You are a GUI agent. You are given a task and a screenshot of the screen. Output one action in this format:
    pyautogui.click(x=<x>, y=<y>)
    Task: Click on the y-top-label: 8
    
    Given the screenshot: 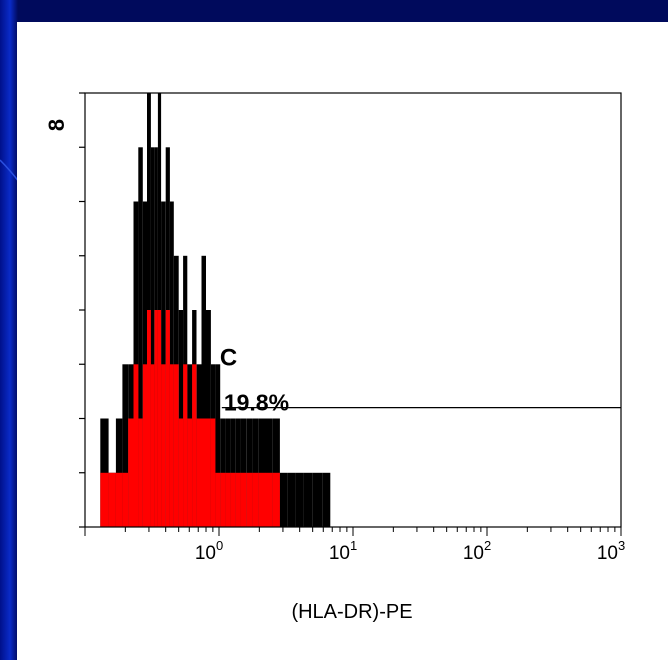 What is the action you would take?
    pyautogui.click(x=56, y=125)
    